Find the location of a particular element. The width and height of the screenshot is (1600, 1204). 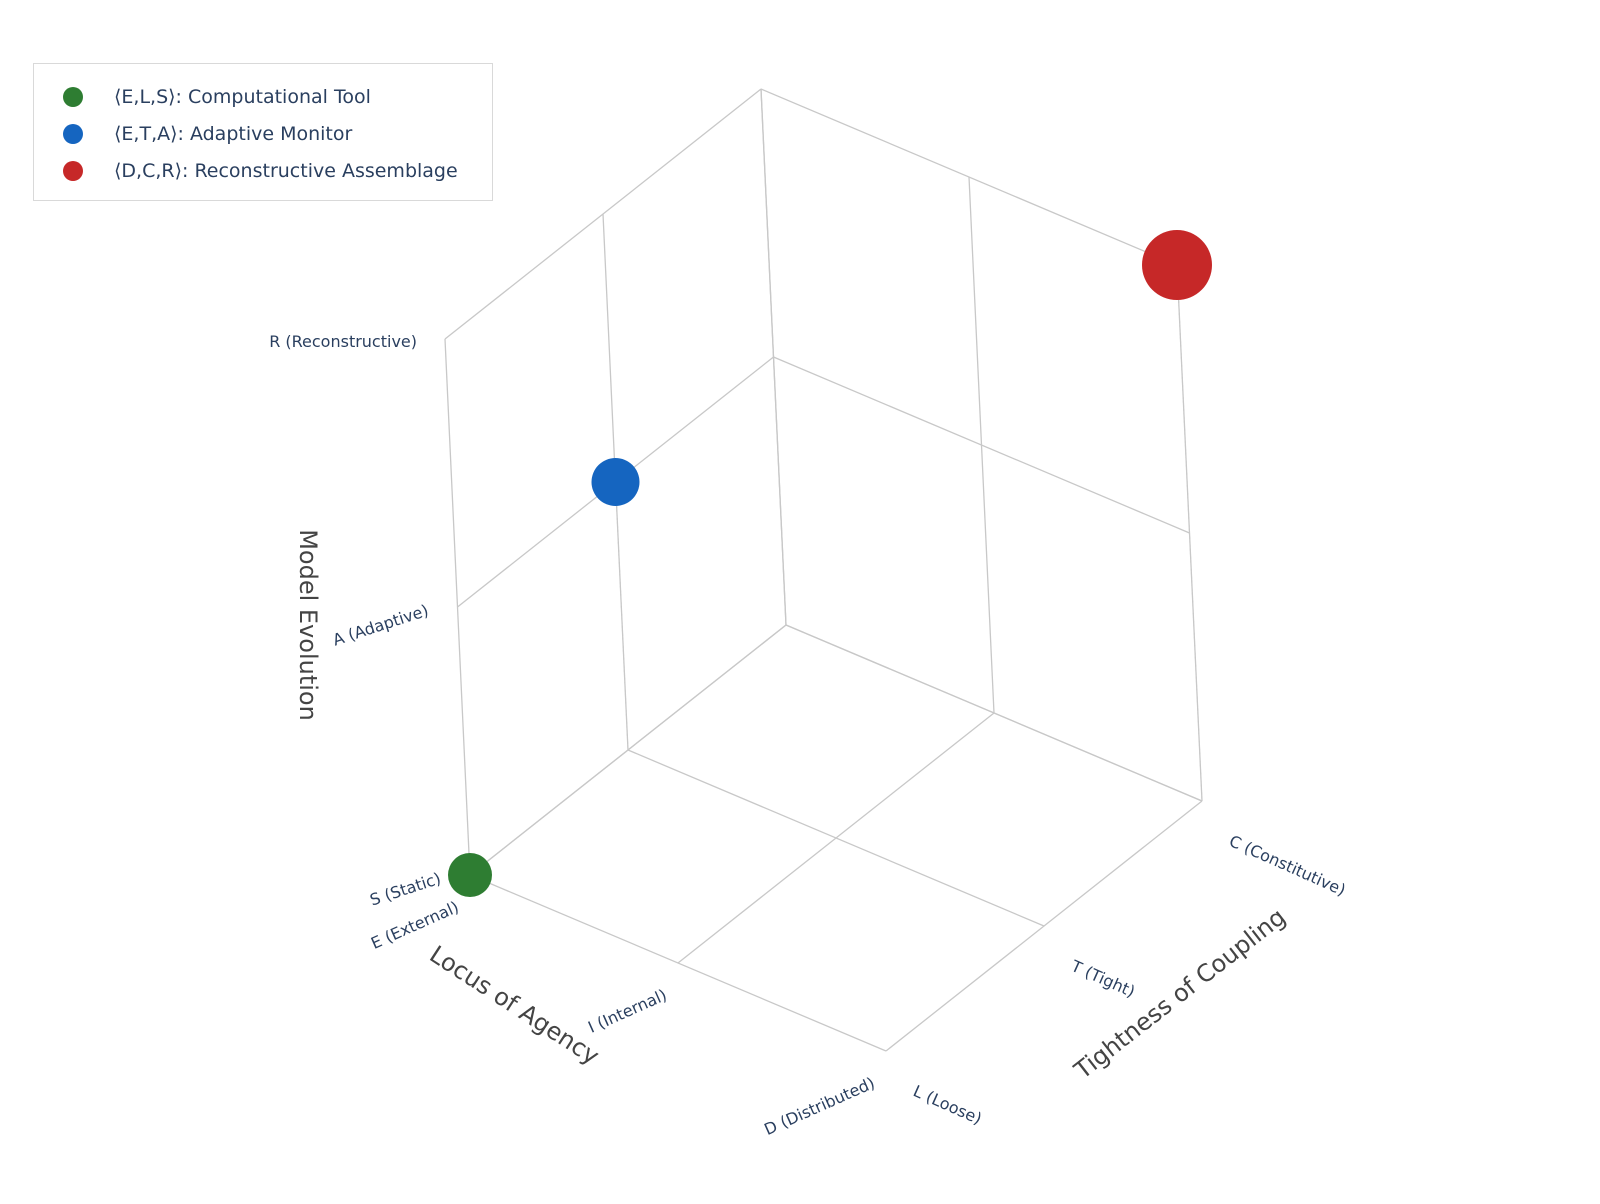

x-tick-label: D (Distributed) is located at coordinates (819, 1106).